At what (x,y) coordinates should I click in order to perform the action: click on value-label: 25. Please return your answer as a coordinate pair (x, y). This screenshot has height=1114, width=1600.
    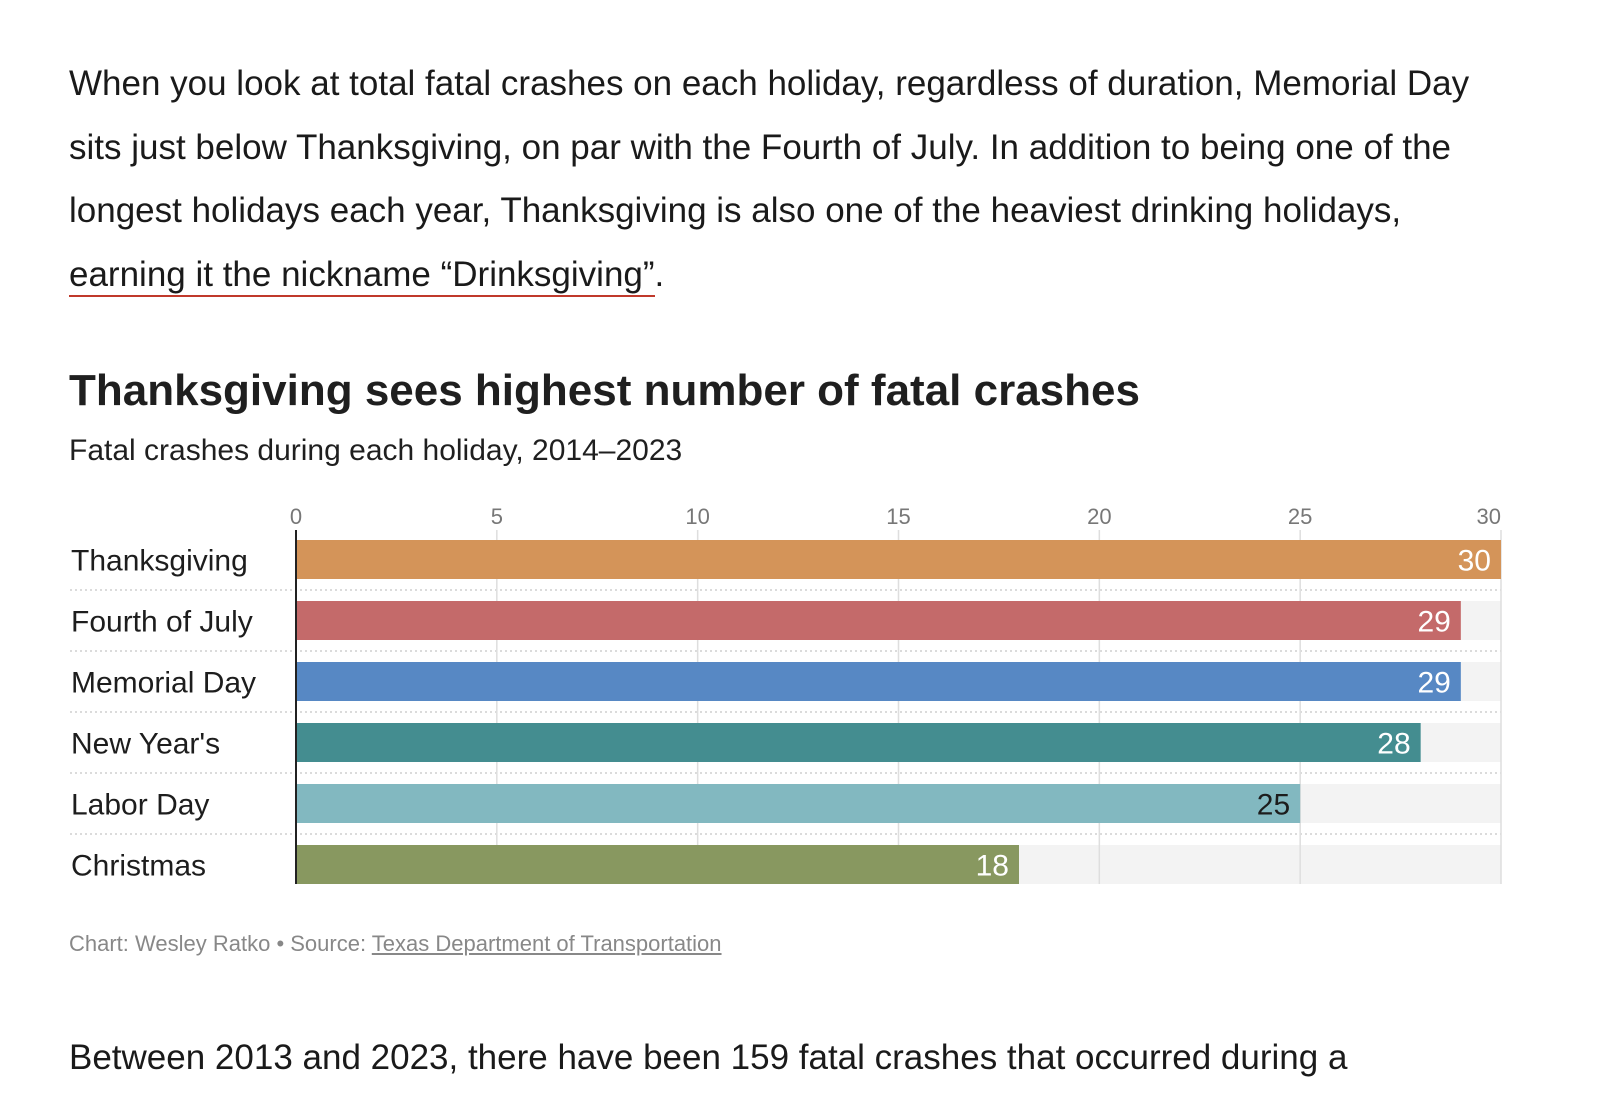
    Looking at the image, I should click on (1273, 805).